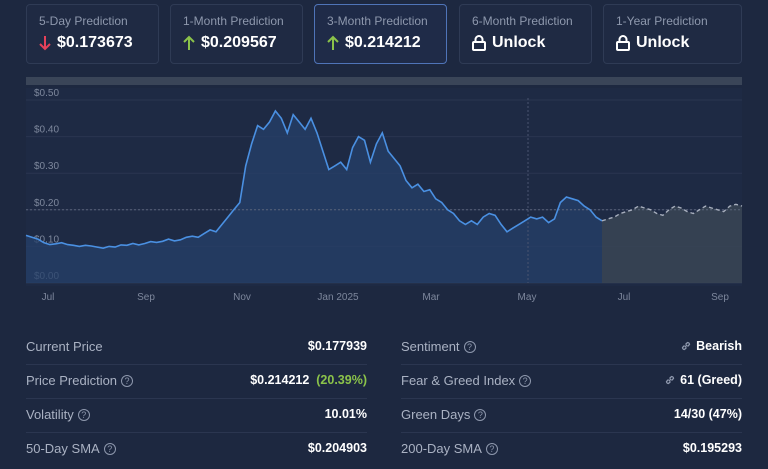  What do you see at coordinates (341, 380) in the screenshot?
I see `stat-change-percent: (20.39%)` at bounding box center [341, 380].